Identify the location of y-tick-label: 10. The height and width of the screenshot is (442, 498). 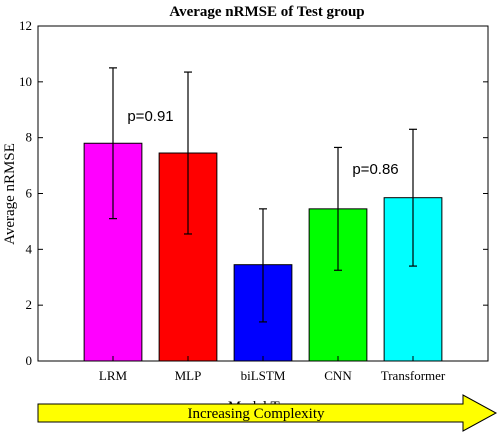
(25, 81).